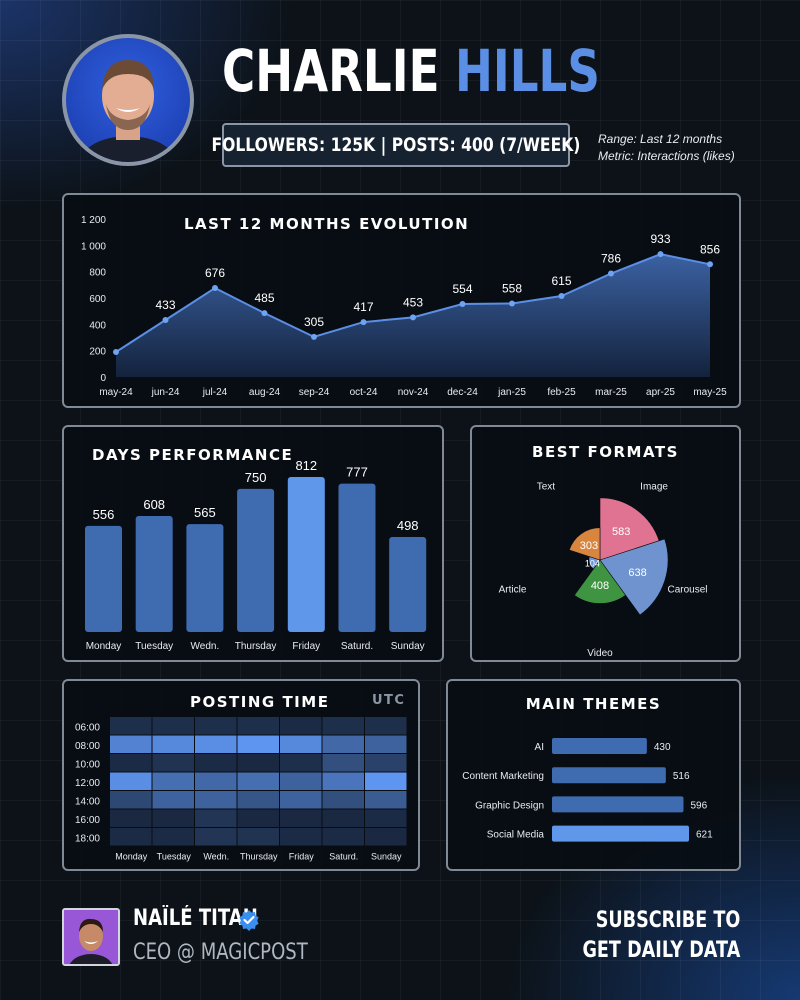 The height and width of the screenshot is (1000, 800). Describe the element at coordinates (306, 465) in the screenshot. I see `day-value-label: 812` at that location.